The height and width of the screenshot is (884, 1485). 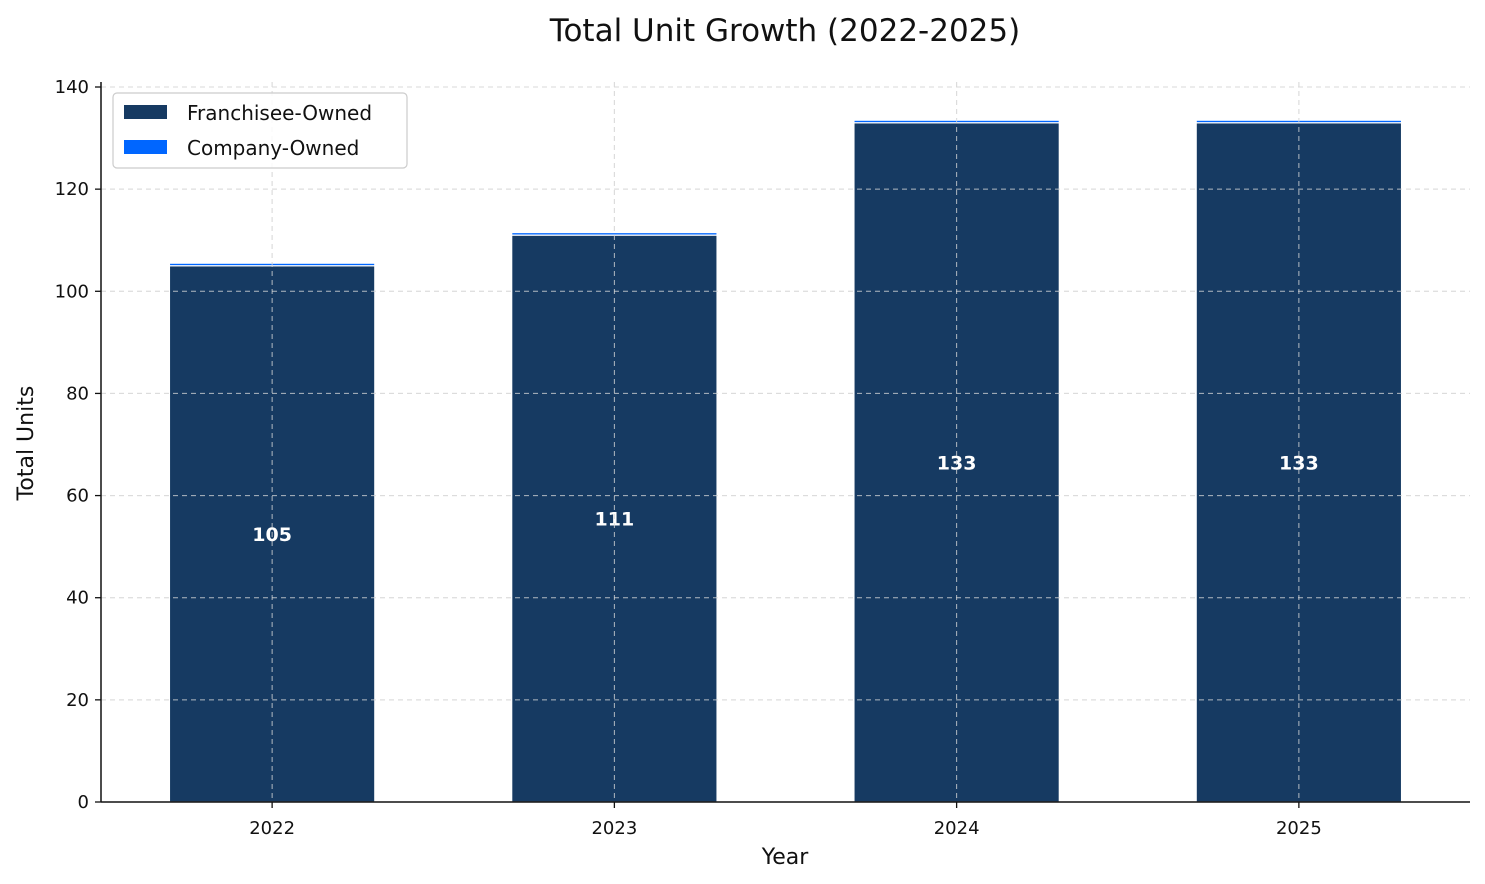 I want to click on y-tick-label: 20, so click(x=77, y=700).